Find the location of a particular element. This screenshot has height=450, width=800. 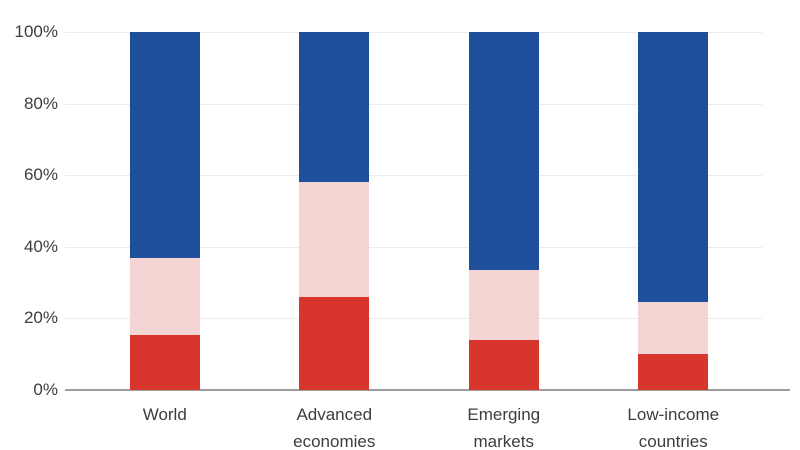

y-tick-40: 40% is located at coordinates (40, 246).